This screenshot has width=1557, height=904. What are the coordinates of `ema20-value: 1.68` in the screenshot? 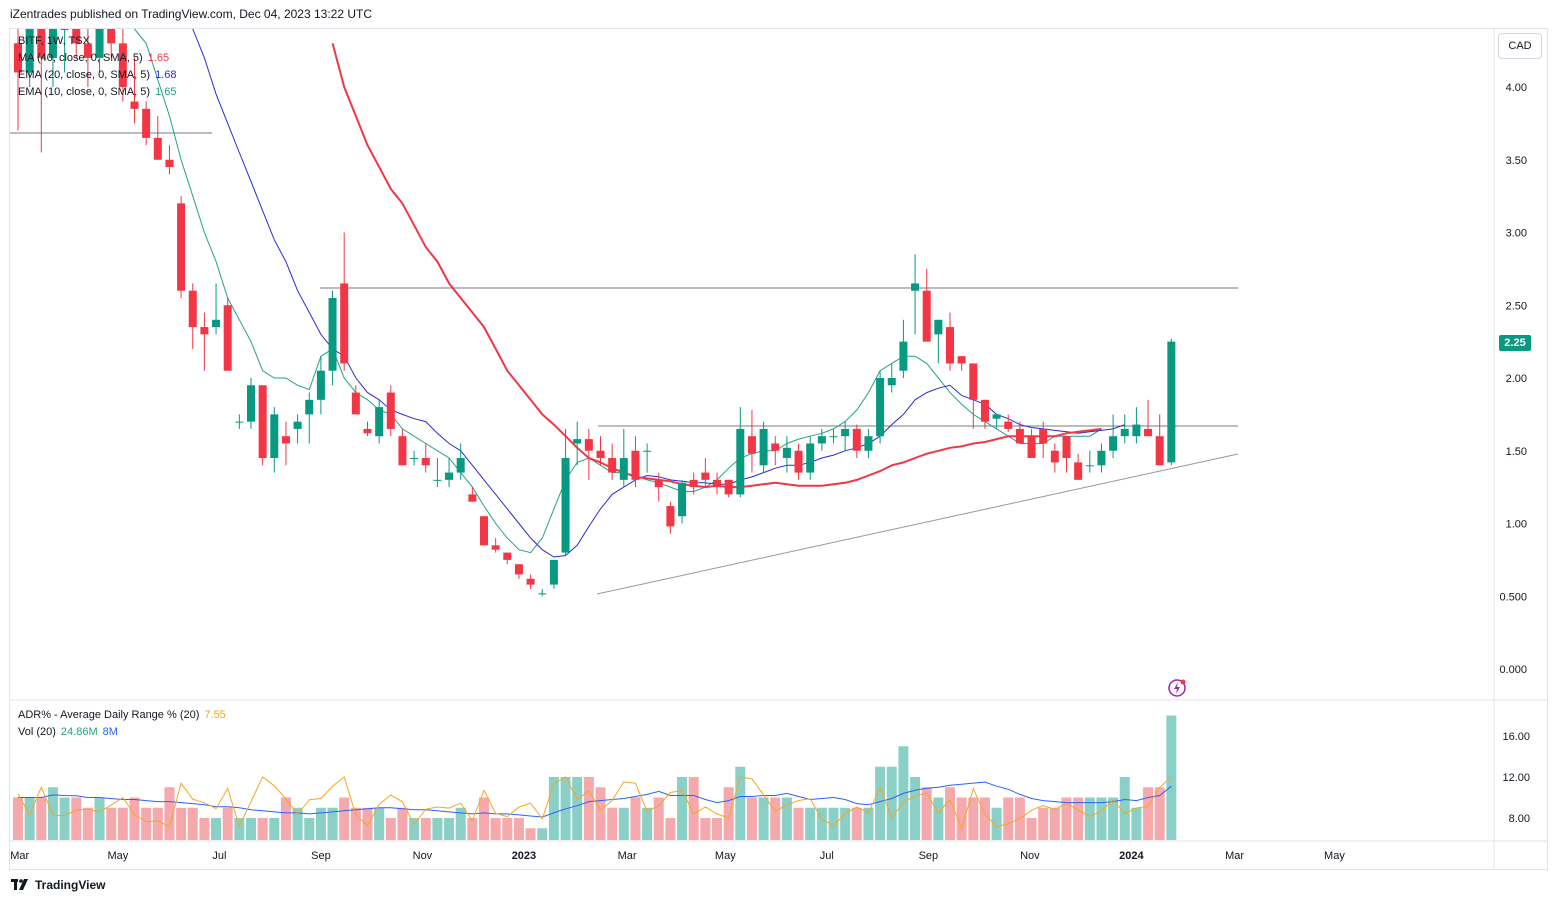 It's located at (166, 75).